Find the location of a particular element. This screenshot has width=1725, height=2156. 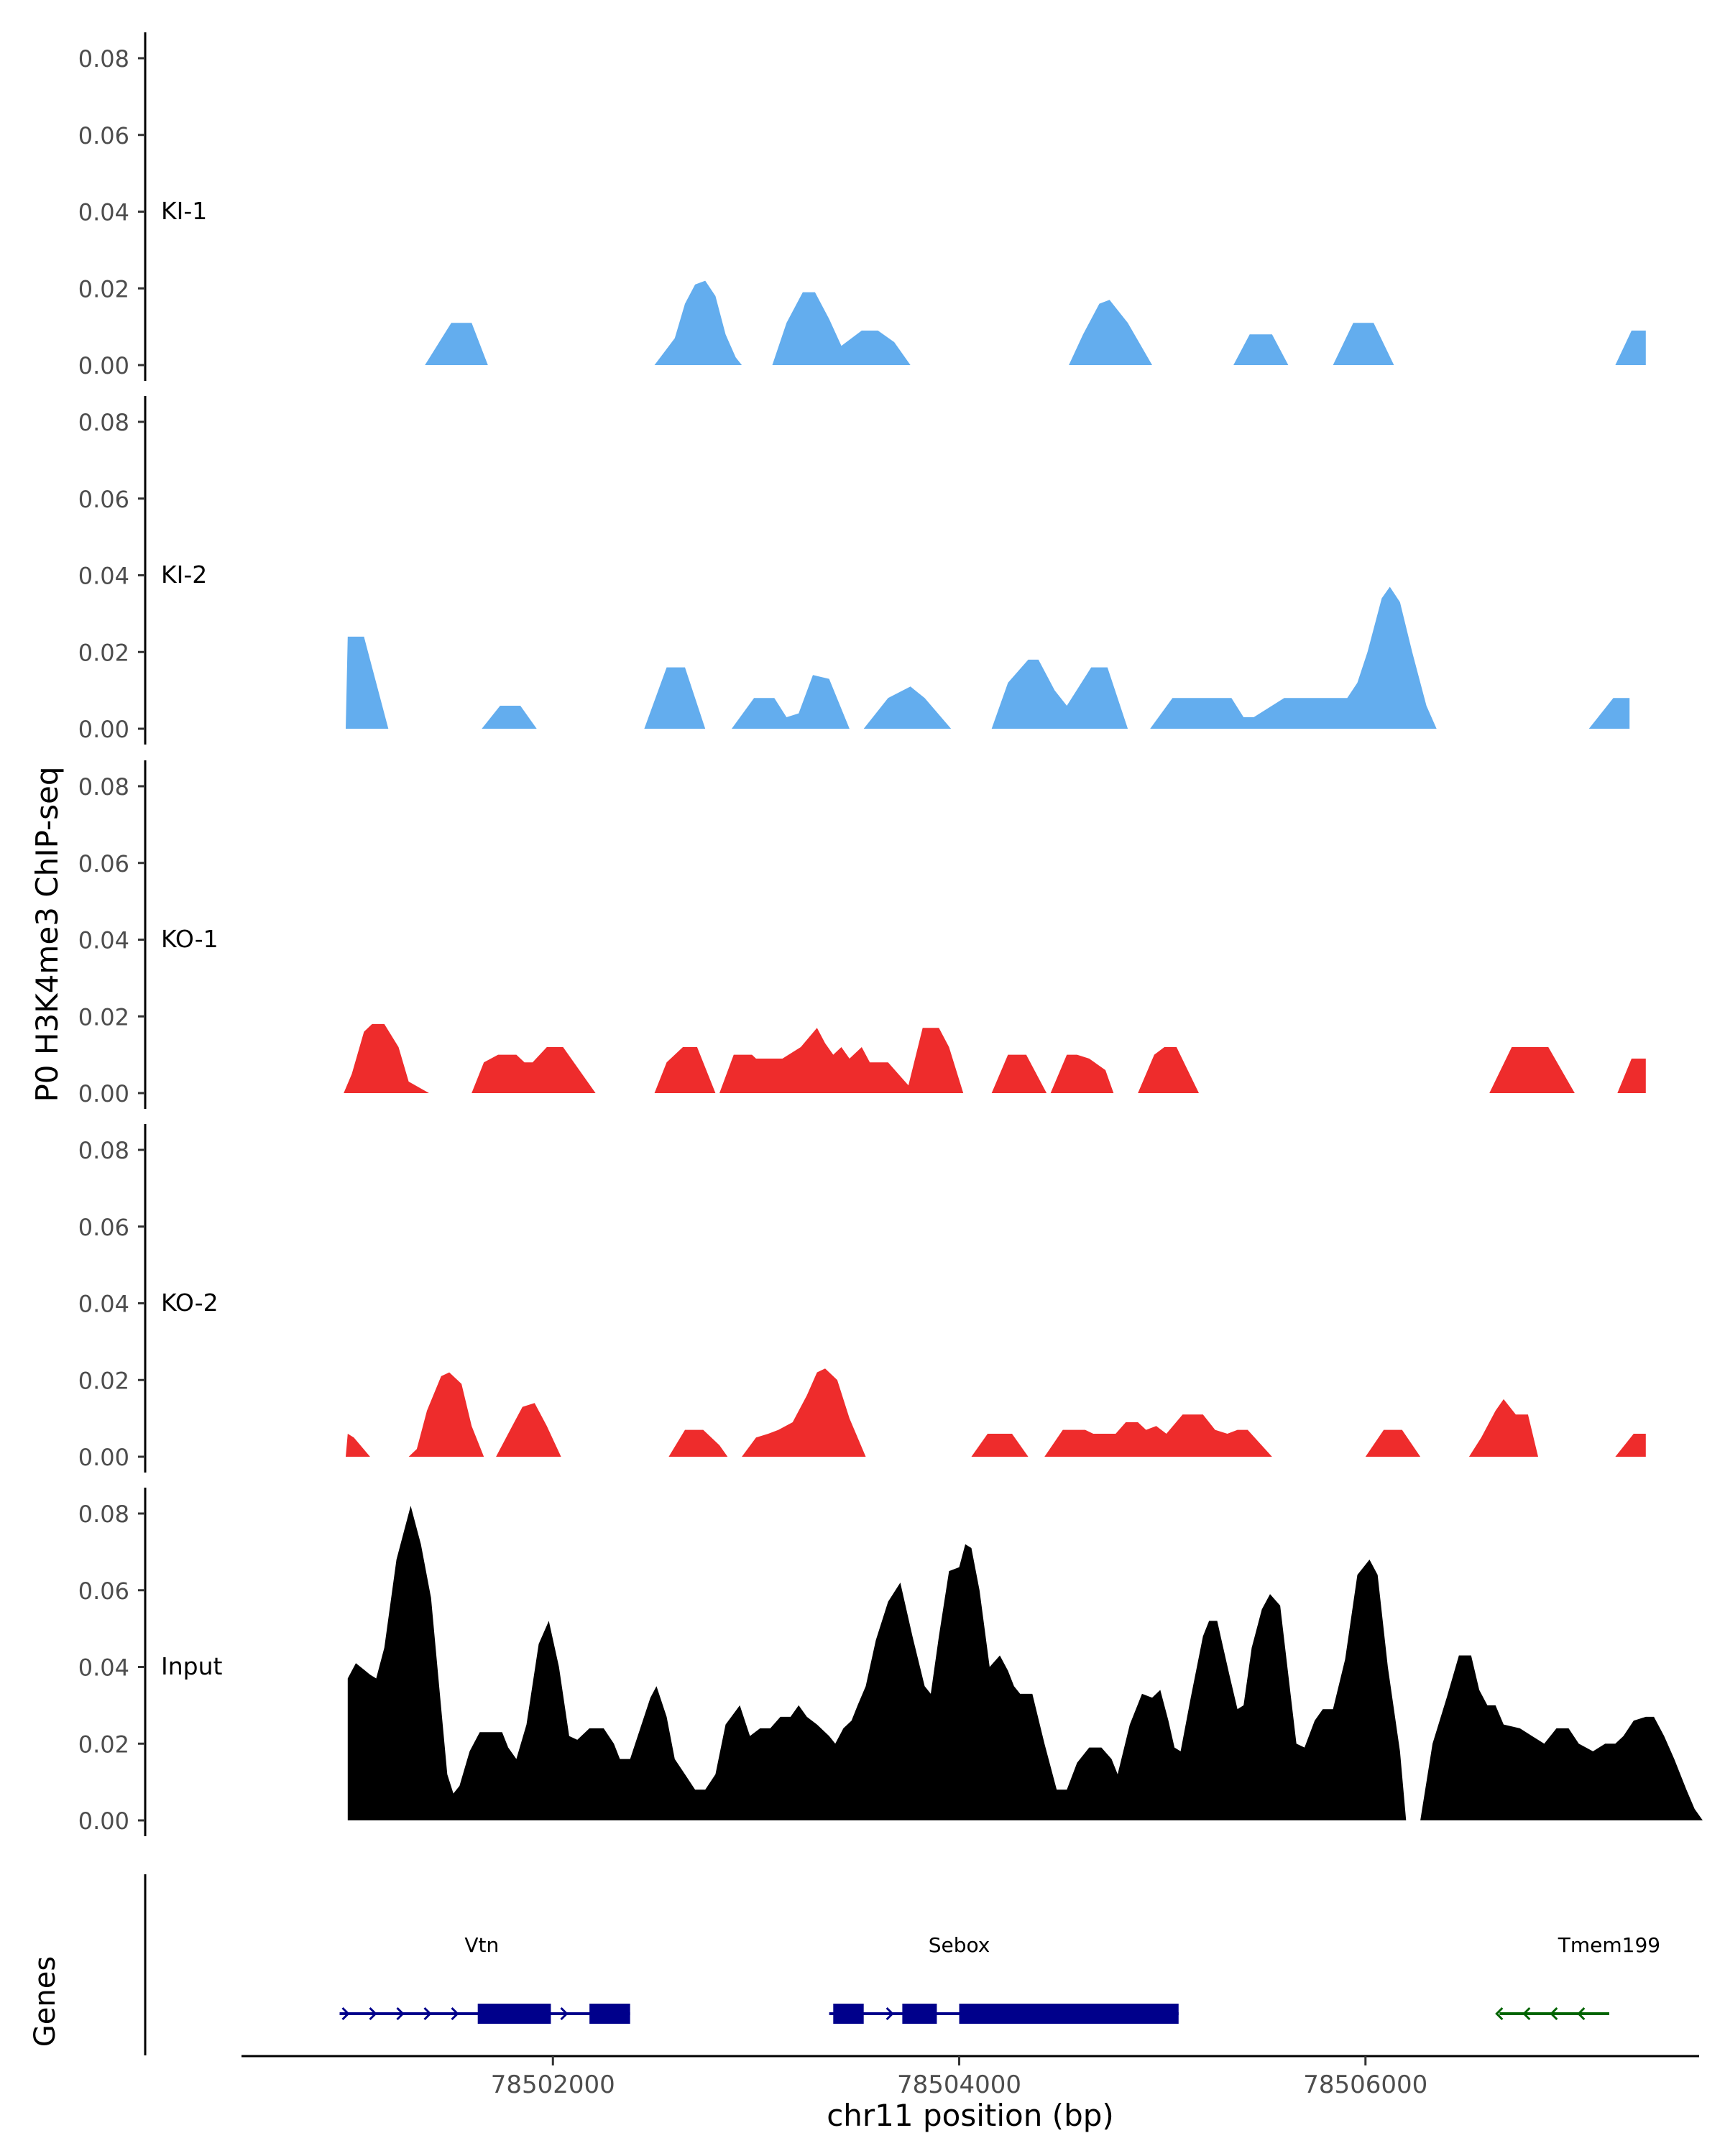

genes-panel: Genes Vtn Sebox Tmem199 is located at coordinates (844, 1965).